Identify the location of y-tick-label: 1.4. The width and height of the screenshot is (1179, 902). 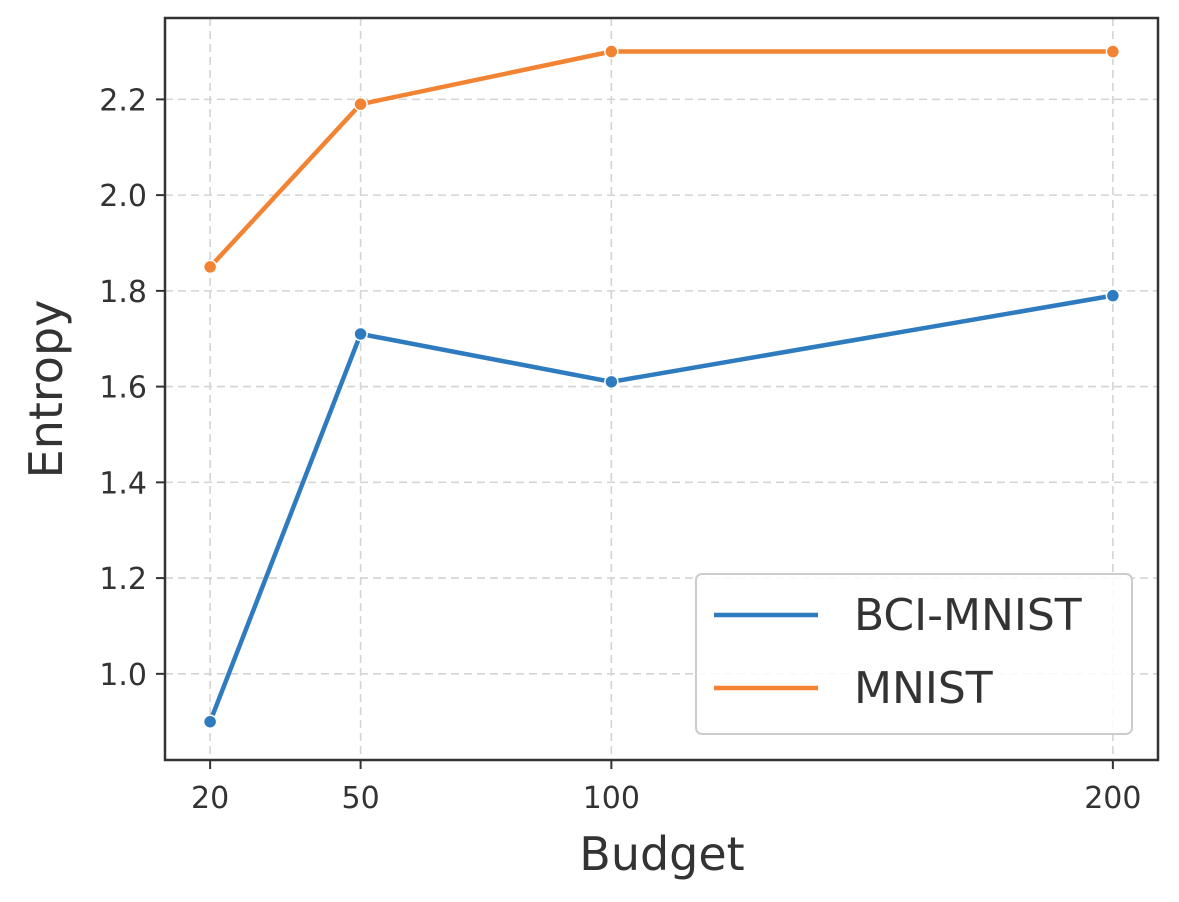
(123, 483).